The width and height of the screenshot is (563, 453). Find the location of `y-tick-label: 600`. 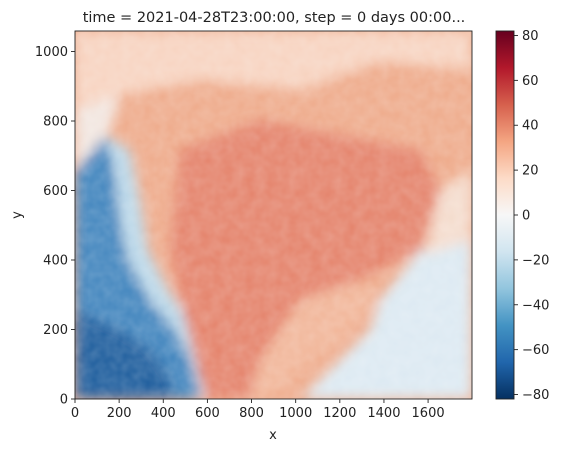

y-tick-label: 600 is located at coordinates (55, 191).